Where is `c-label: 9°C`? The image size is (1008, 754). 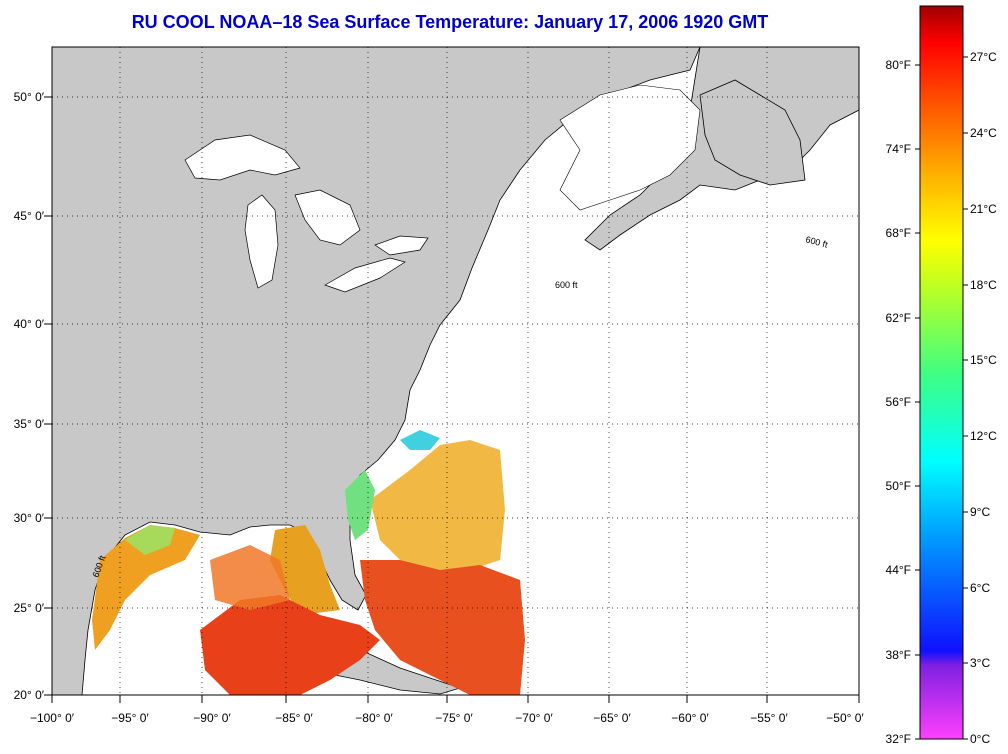 c-label: 9°C is located at coordinates (980, 512).